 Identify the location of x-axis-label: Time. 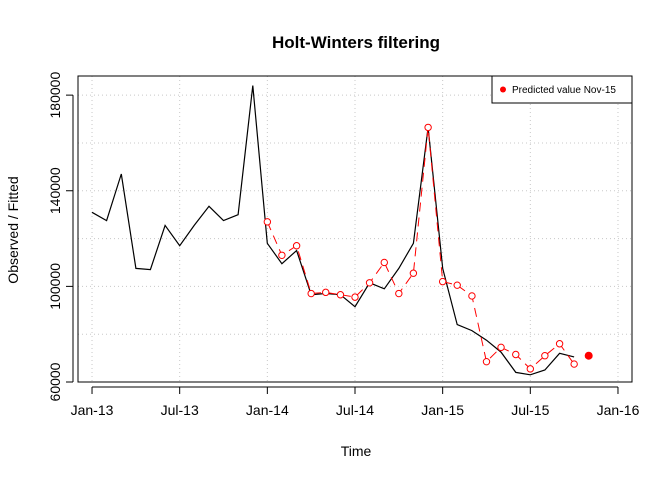
(356, 451).